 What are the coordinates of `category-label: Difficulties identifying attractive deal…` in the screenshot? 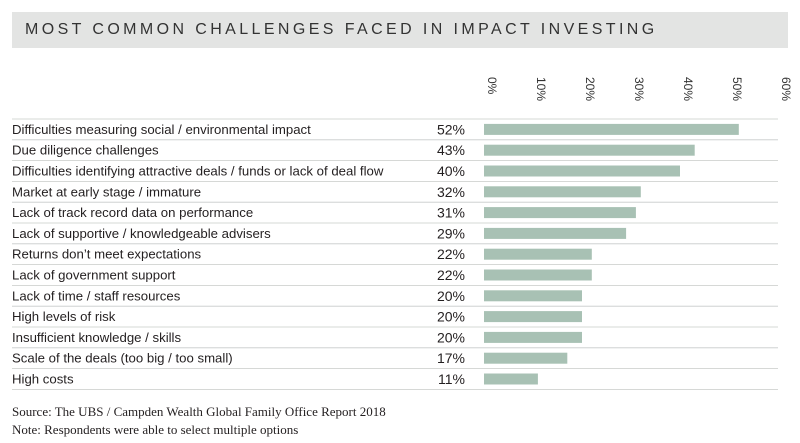 It's located at (198, 171).